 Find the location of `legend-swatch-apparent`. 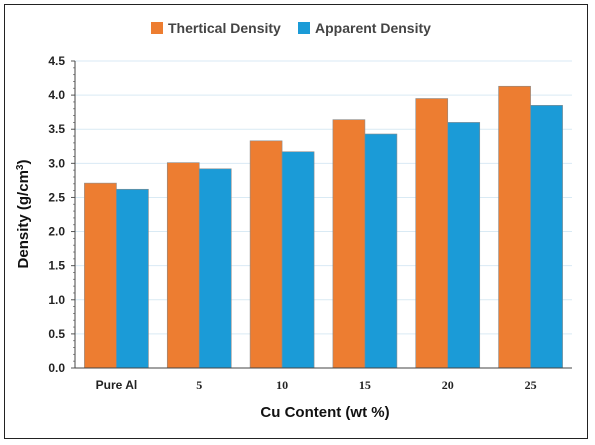

legend-swatch-apparent is located at coordinates (304, 28).